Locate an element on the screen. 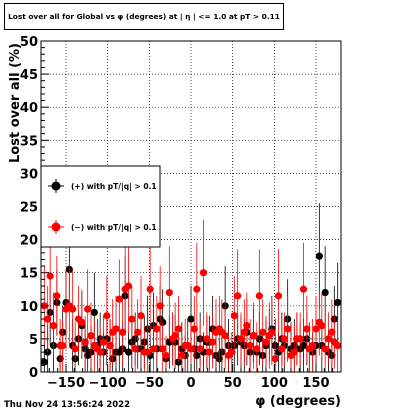  y-tick-label: 20 is located at coordinates (29, 241).